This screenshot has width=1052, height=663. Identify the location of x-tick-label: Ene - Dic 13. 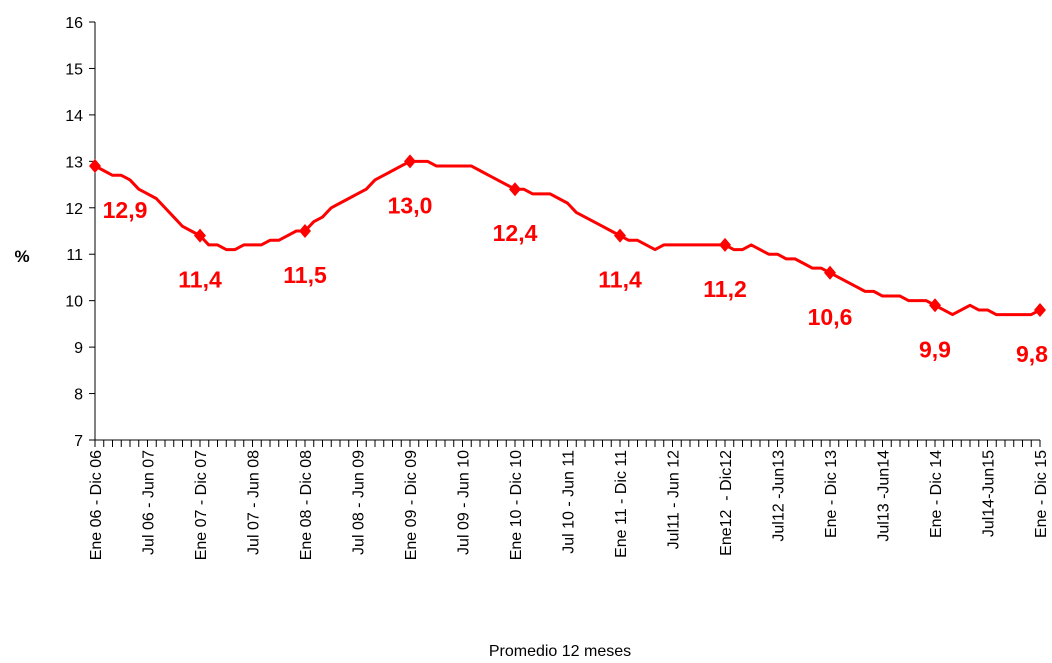
(831, 494).